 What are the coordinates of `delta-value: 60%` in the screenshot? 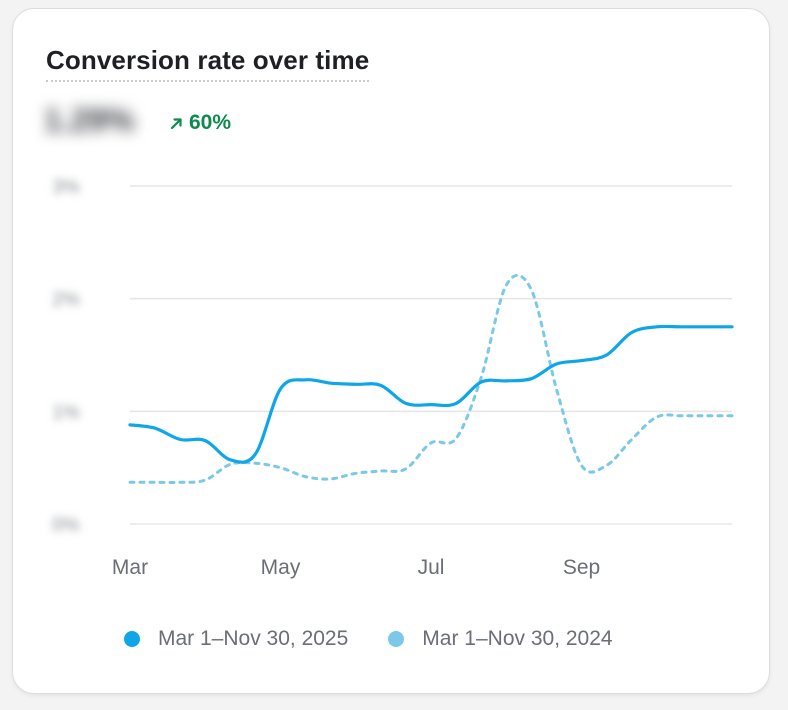 It's located at (210, 122).